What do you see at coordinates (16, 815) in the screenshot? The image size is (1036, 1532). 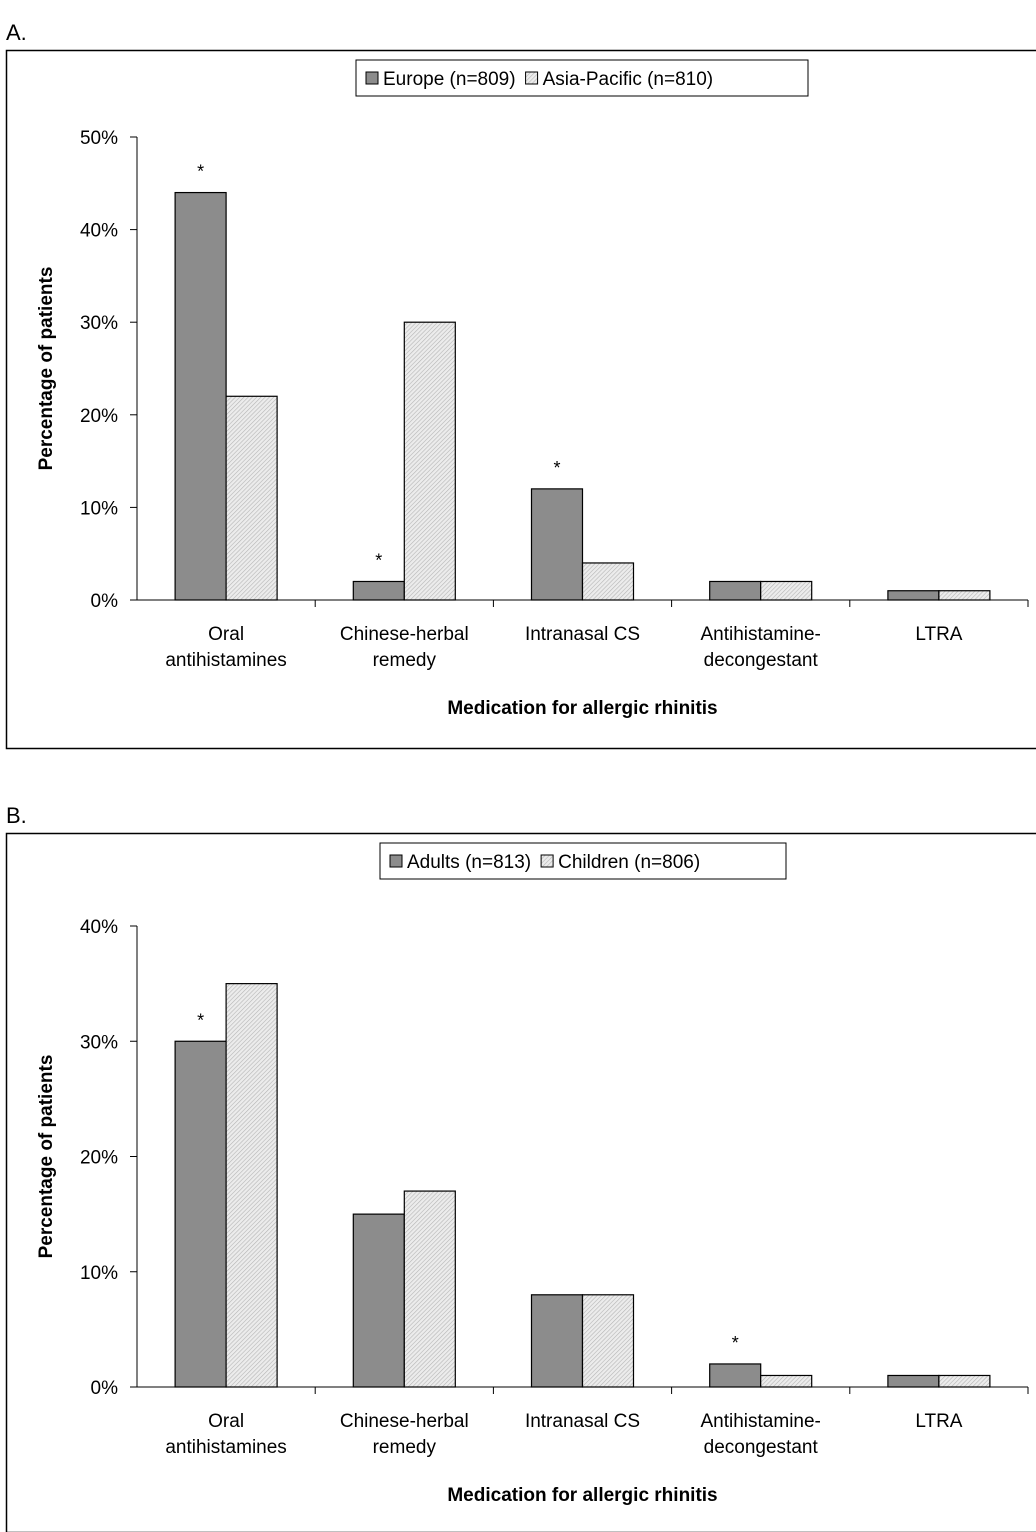 I see `panel-label: B.` at bounding box center [16, 815].